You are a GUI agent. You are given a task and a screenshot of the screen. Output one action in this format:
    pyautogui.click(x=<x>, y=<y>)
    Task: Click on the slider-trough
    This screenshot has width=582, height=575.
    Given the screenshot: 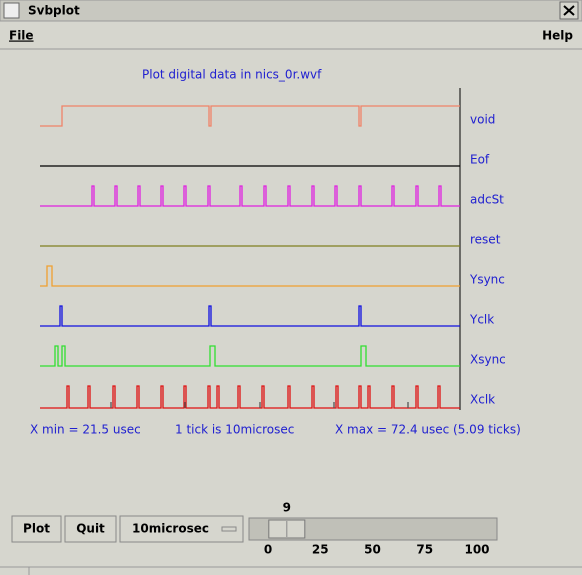 What is the action you would take?
    pyautogui.click(x=373, y=529)
    